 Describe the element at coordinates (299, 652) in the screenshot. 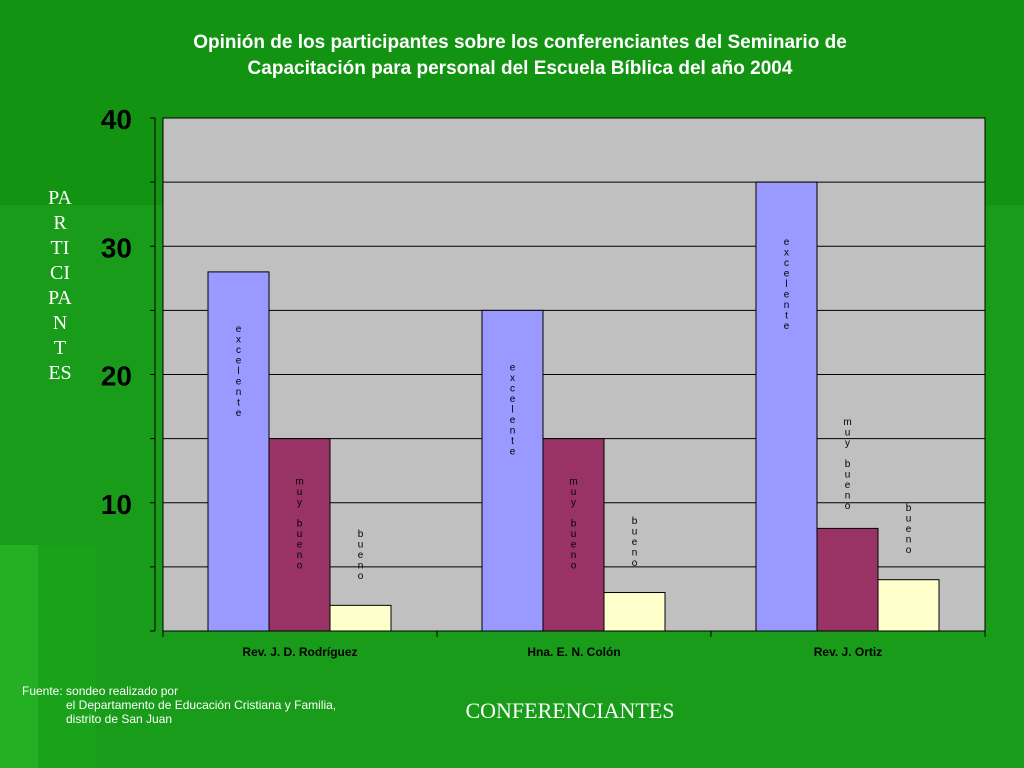

I see `x-tick-label: Rev. J. D. Rodríguez` at that location.